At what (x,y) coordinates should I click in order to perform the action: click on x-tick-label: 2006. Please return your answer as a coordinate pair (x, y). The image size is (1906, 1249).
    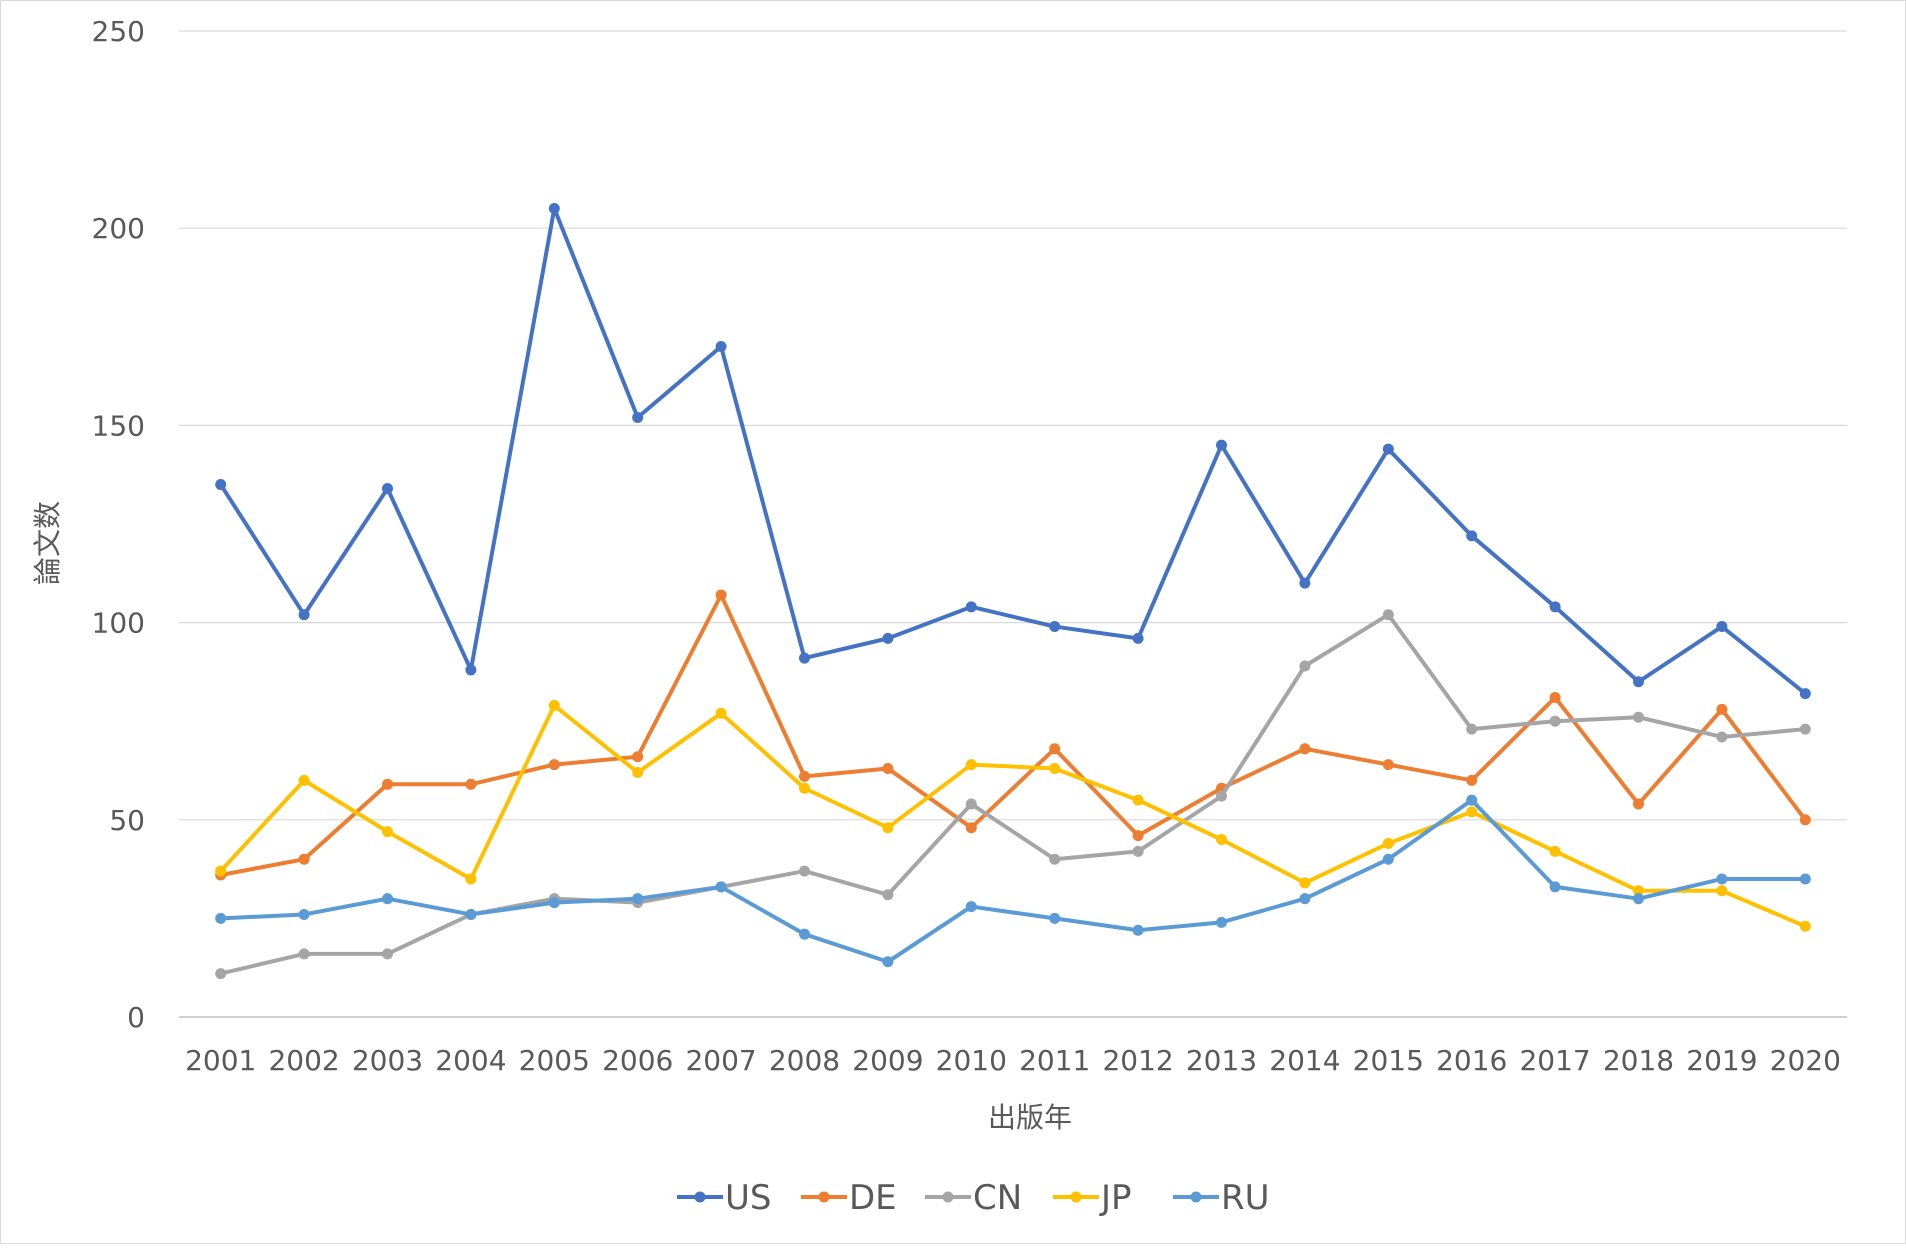
    Looking at the image, I should click on (637, 1060).